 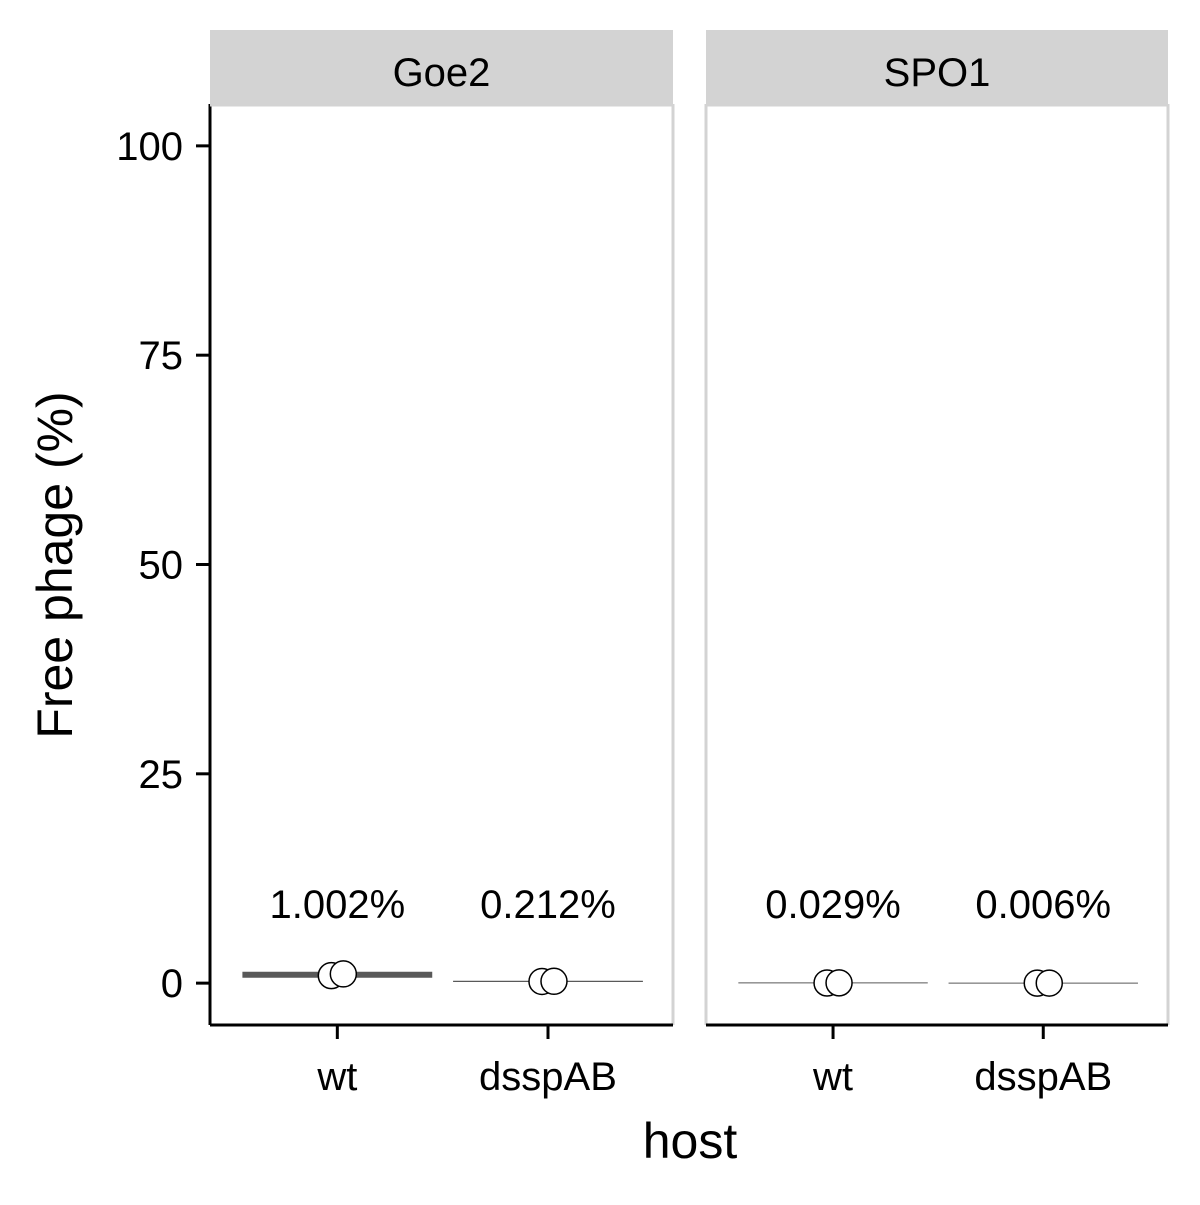 I want to click on mean-label: 0.006%, so click(x=1043, y=905).